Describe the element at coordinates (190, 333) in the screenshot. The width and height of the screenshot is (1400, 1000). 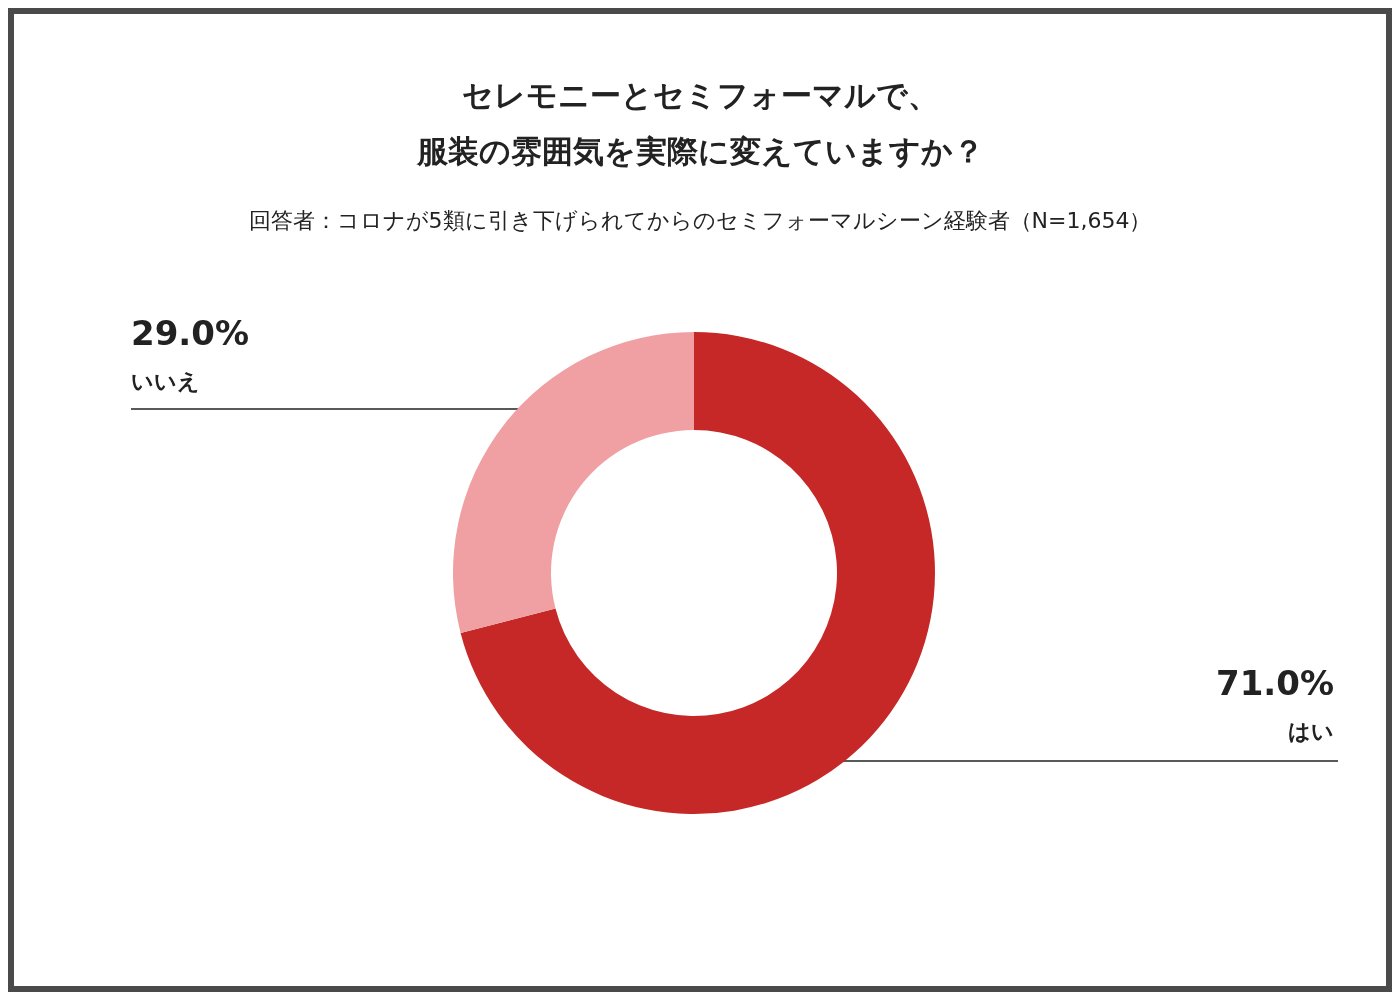
I see `data-label: 29.0%` at that location.